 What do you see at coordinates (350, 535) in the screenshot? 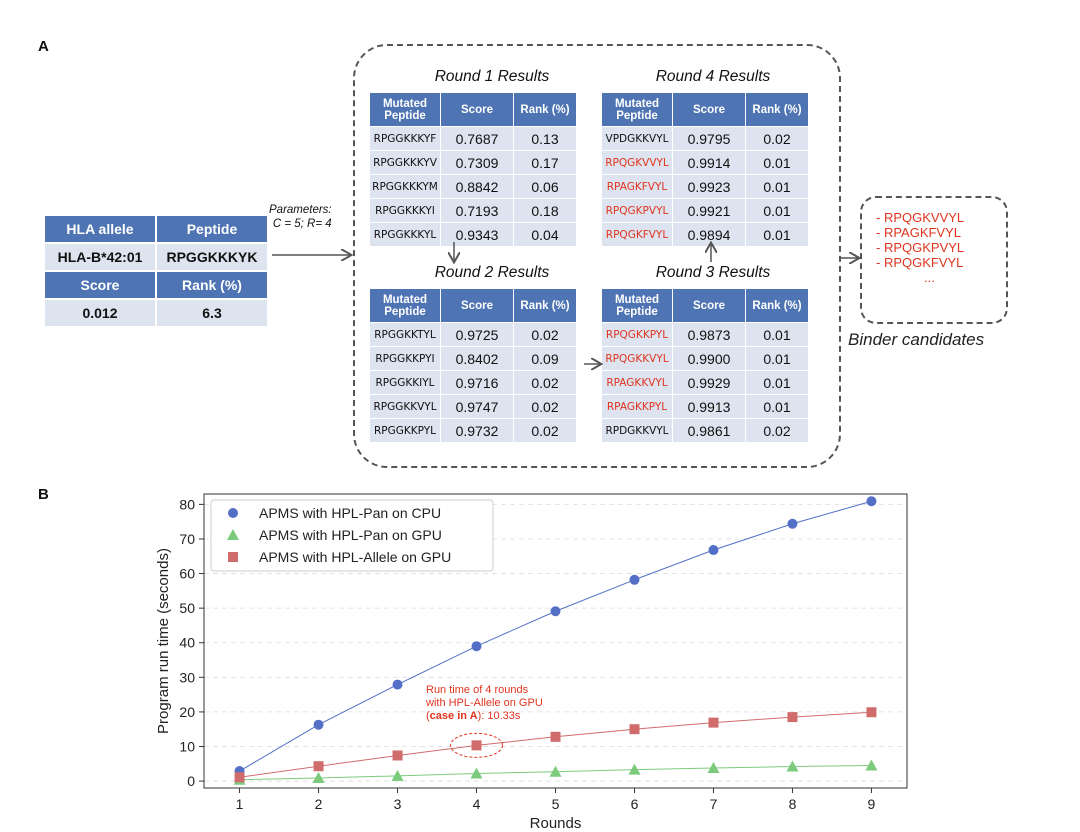
I see `legend-label: APMS with HPL-Pan on GPU` at bounding box center [350, 535].